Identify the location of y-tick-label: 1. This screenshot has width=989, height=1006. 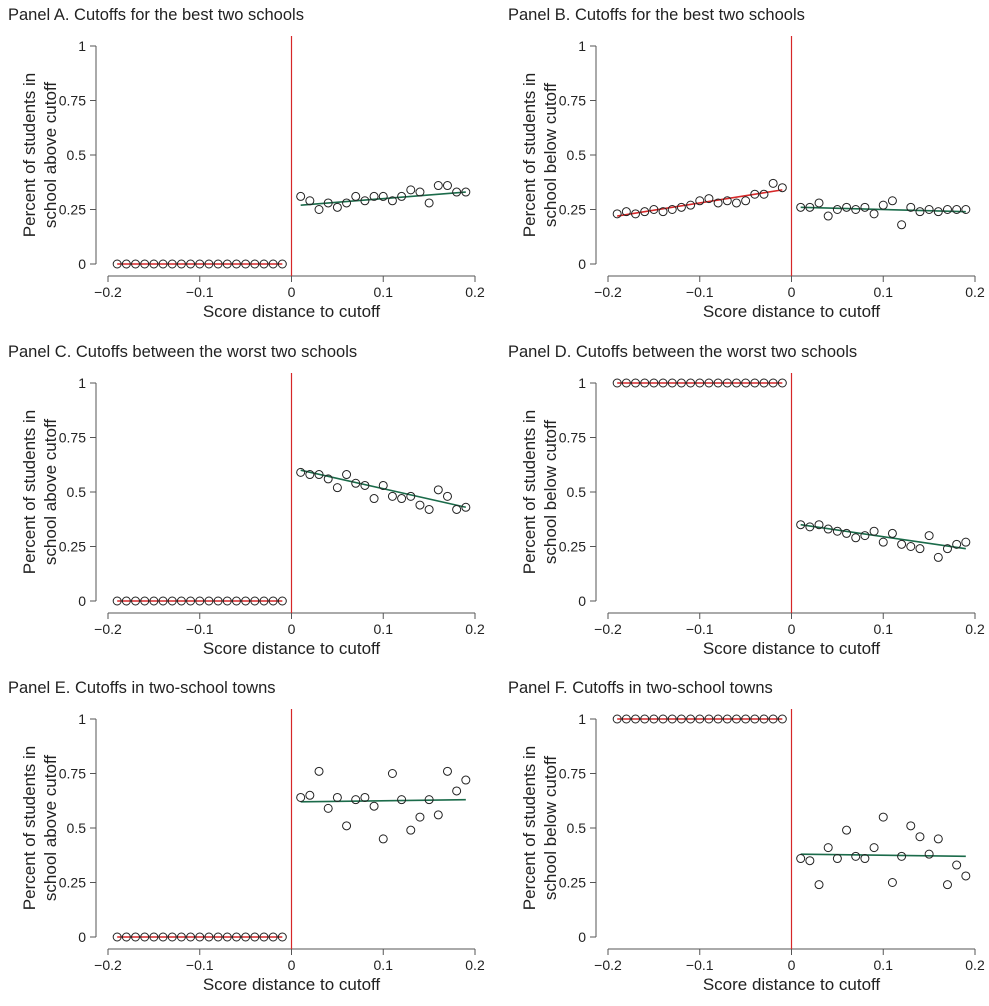
(82, 719).